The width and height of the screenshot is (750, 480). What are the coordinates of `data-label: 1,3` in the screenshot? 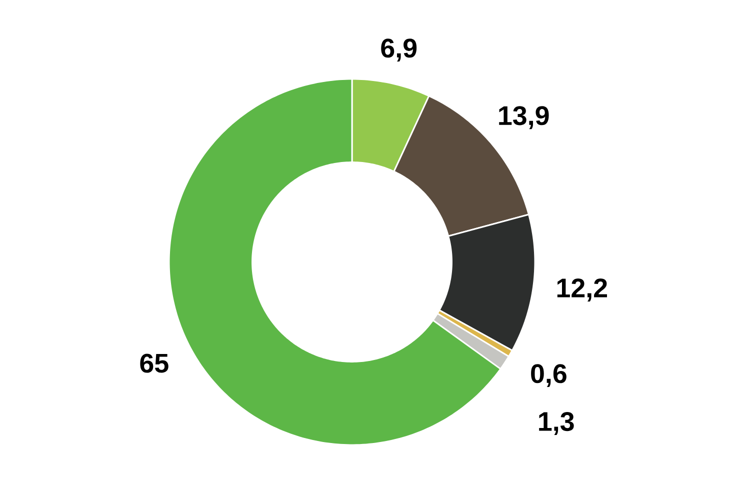 It's located at (556, 423).